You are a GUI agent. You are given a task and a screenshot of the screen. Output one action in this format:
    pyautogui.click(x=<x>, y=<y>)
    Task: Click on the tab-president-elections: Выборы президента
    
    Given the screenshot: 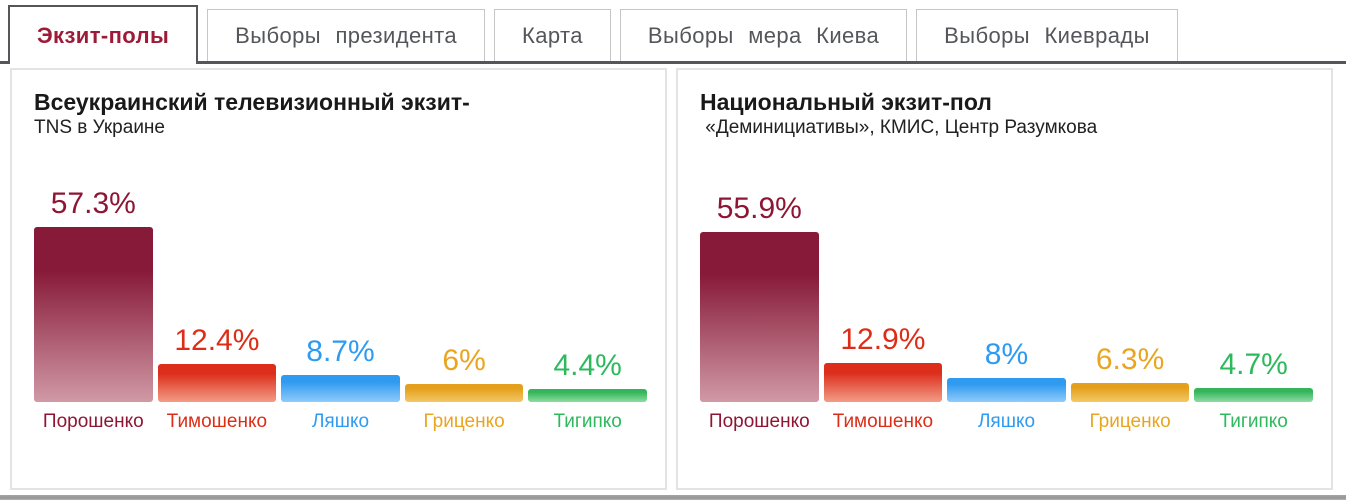 What is the action you would take?
    pyautogui.click(x=346, y=35)
    